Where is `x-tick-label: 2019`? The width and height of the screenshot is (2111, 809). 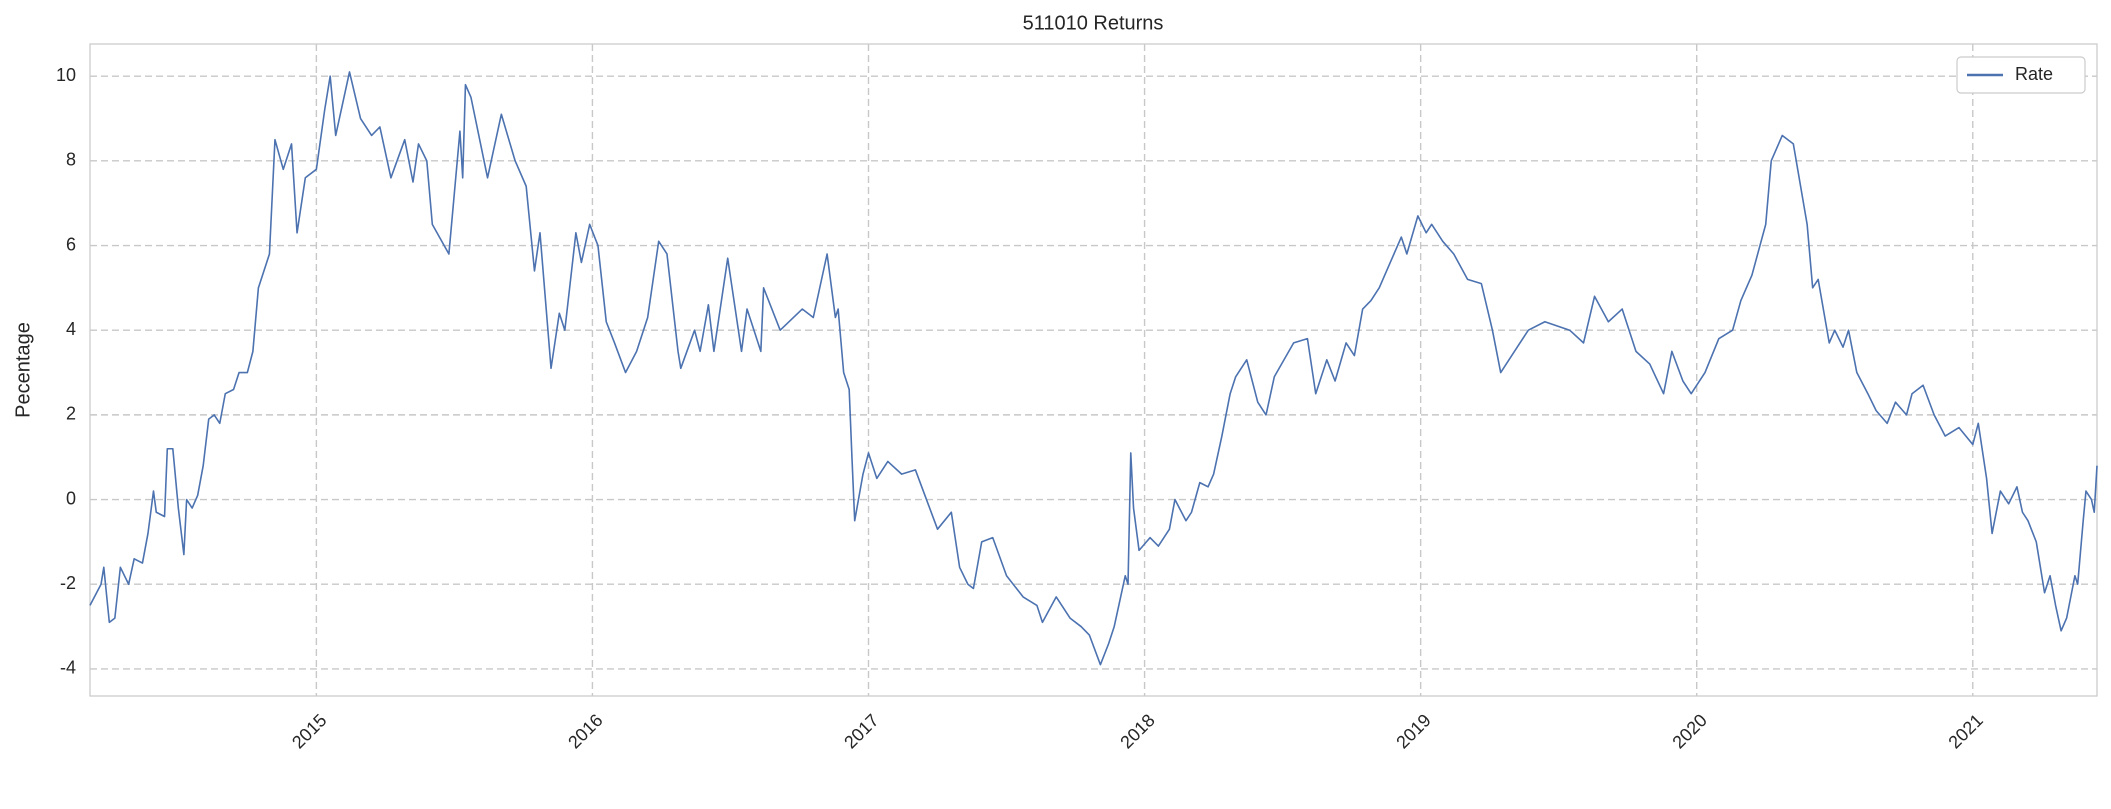
x-tick-label: 2019 is located at coordinates (1413, 731).